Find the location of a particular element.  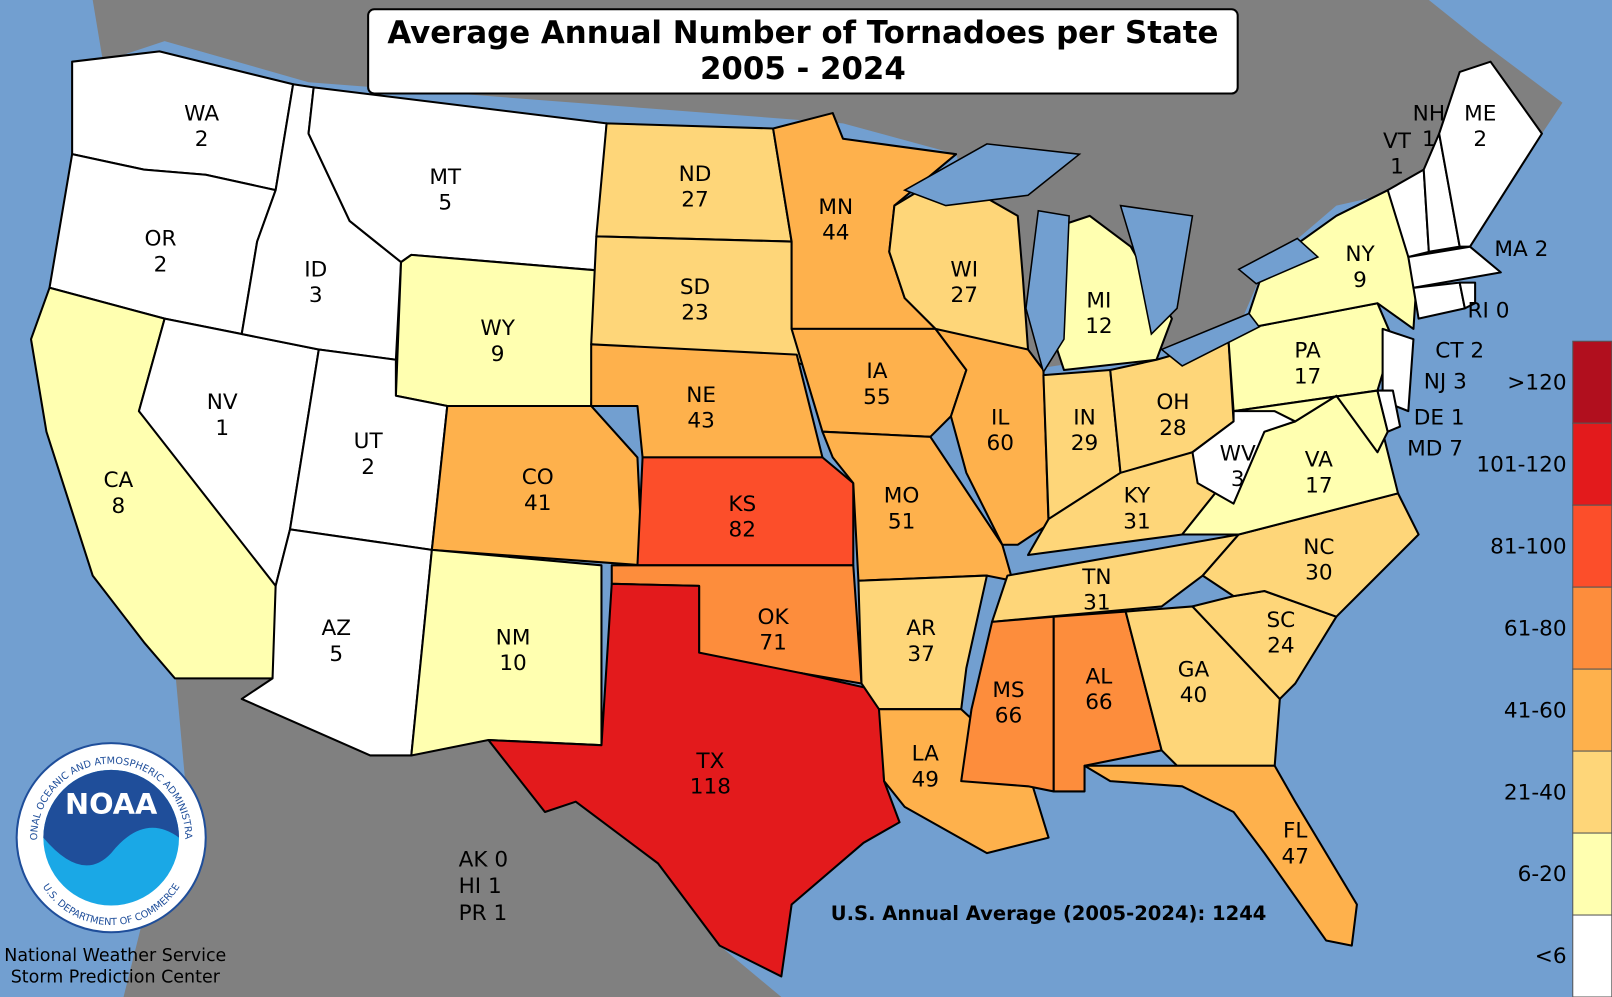

state-value: 23 is located at coordinates (694, 313).